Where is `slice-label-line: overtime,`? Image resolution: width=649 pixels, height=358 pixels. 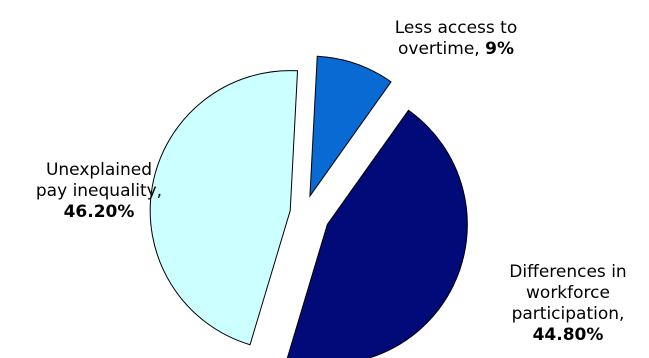 slice-label-line: overtime, is located at coordinates (439, 49).